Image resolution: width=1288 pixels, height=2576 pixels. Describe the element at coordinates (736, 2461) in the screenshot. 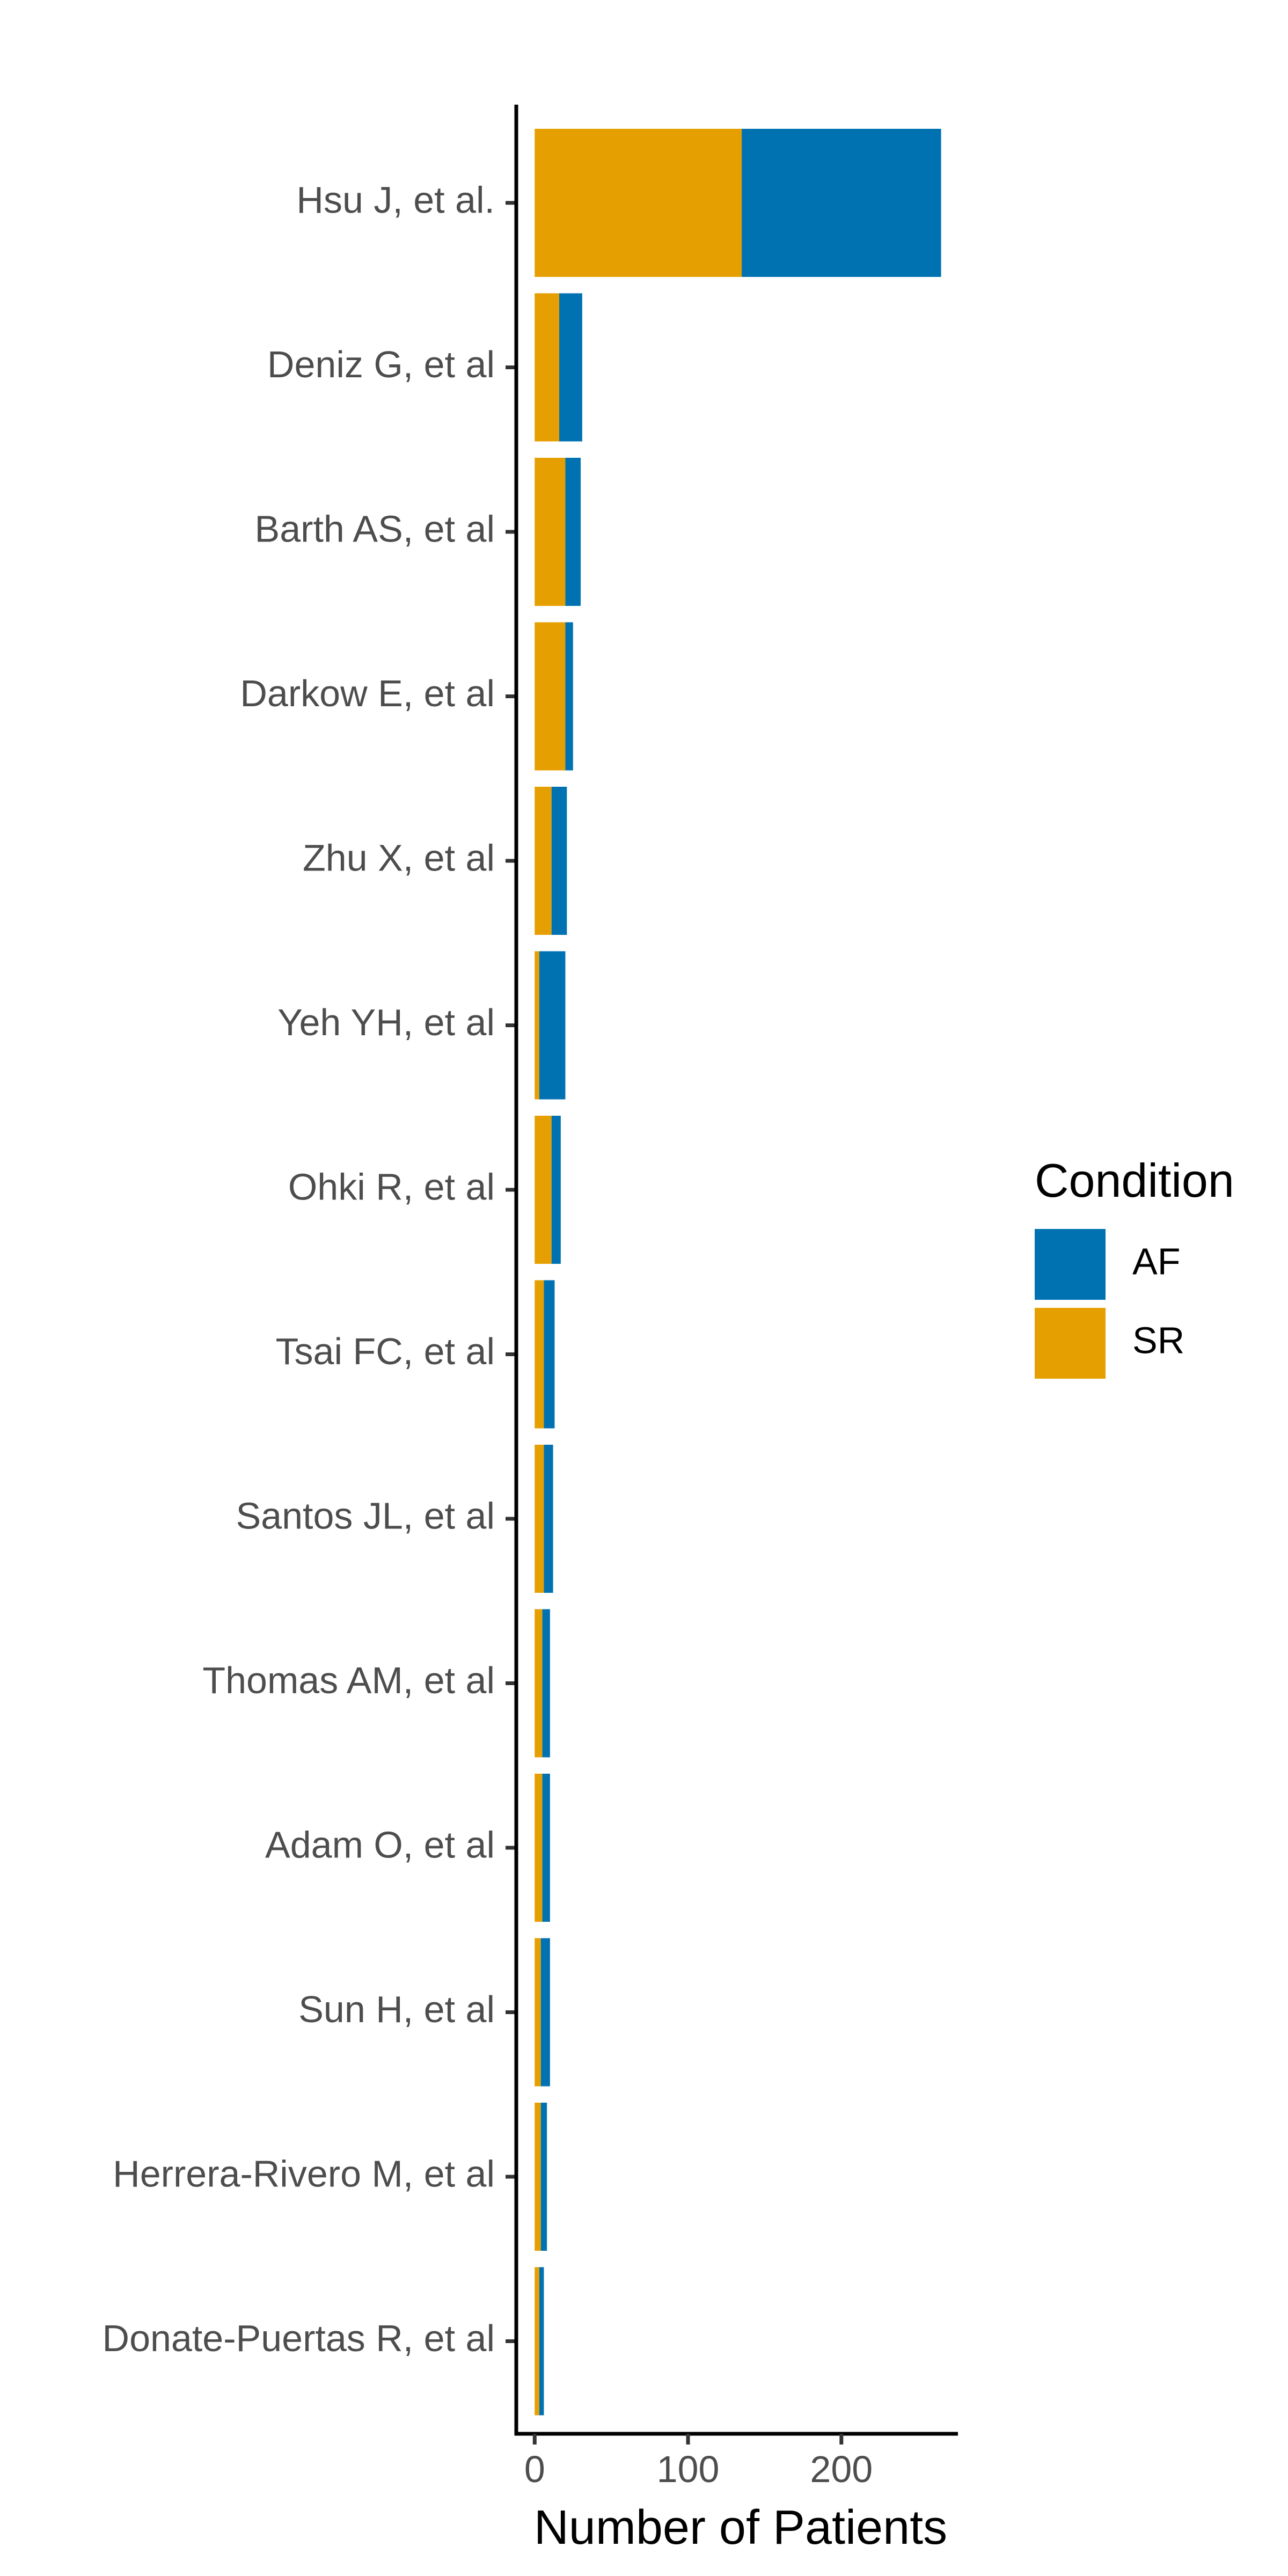

I see `x-axis: 0 100 200` at that location.